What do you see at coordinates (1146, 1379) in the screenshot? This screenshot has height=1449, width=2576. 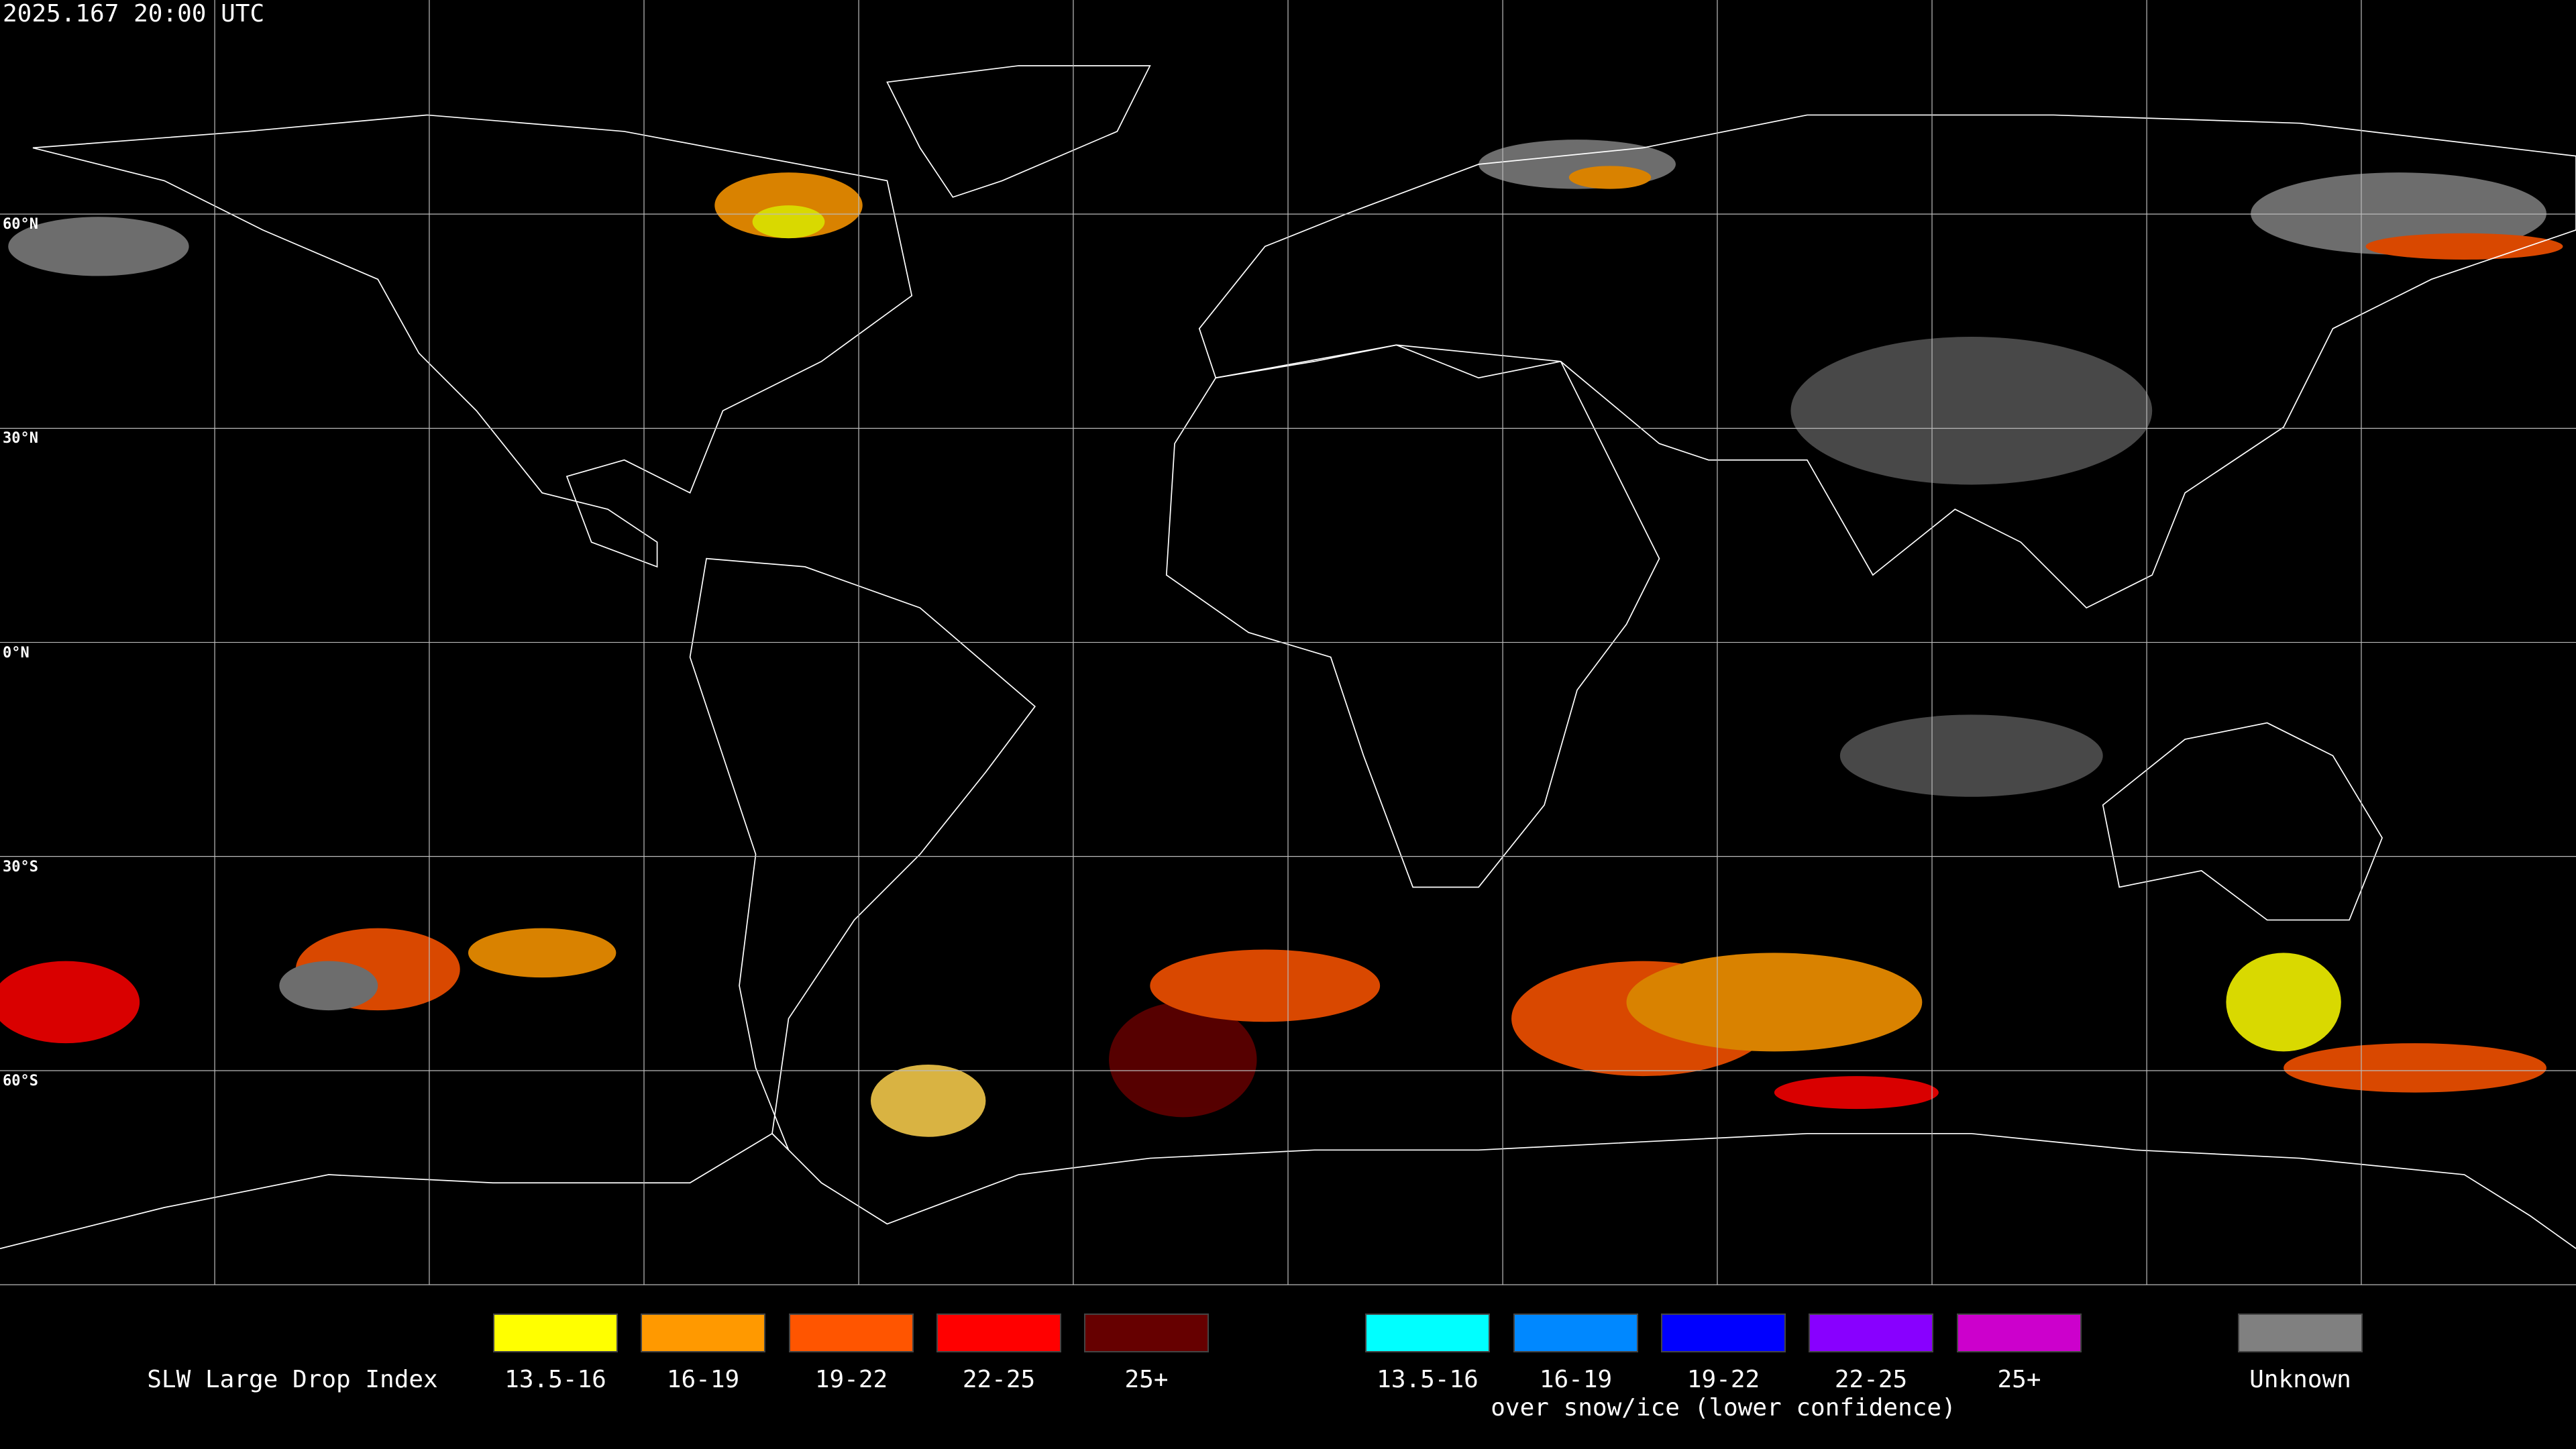 I see `rain-item-label: 25+` at bounding box center [1146, 1379].